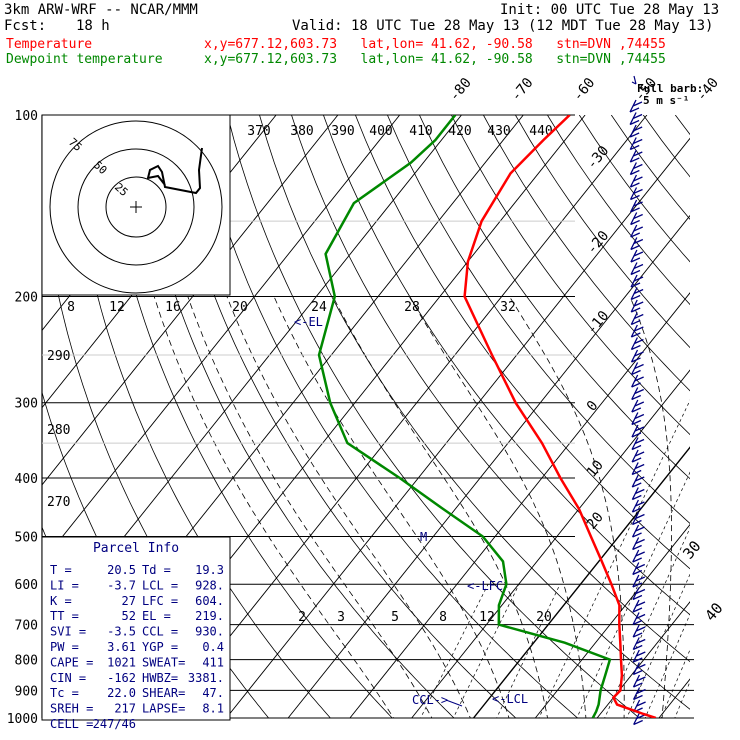  I want to click on pressure-label-800: 800, so click(26, 661).